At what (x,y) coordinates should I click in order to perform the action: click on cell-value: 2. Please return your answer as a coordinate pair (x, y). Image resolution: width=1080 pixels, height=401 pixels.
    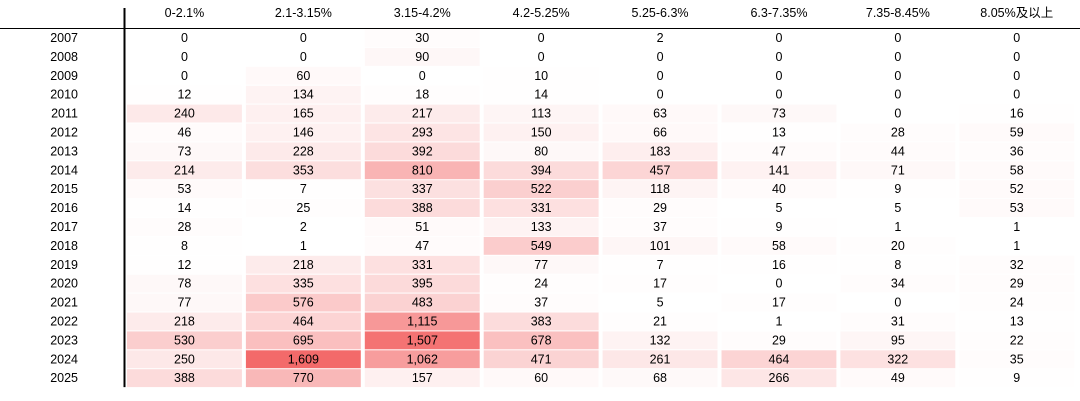
    Looking at the image, I should click on (303, 227).